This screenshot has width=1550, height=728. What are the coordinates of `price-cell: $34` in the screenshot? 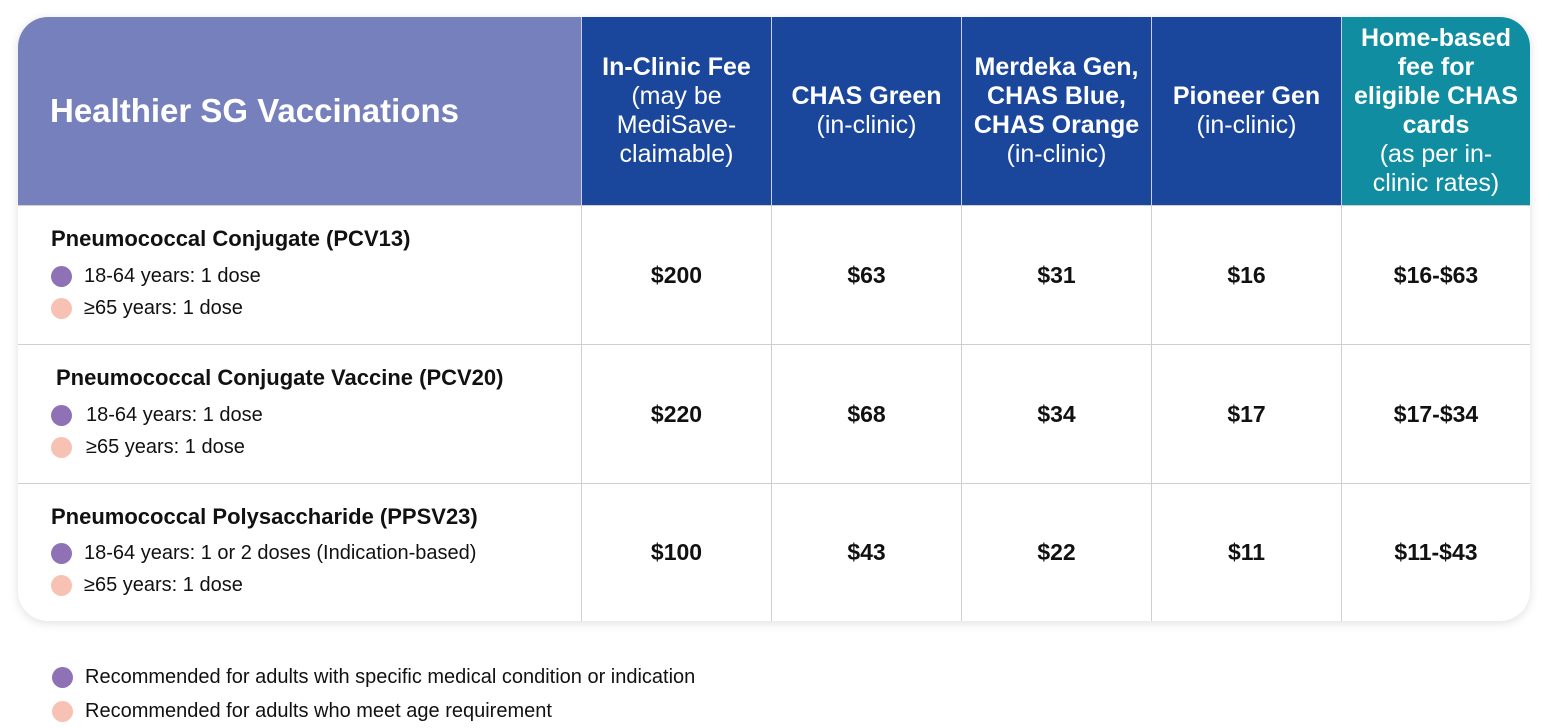 It's located at (1056, 413).